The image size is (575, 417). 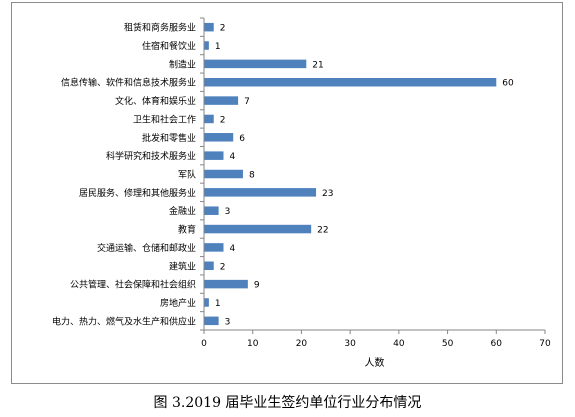 What do you see at coordinates (497, 344) in the screenshot?
I see `x-tick-label: 60` at bounding box center [497, 344].